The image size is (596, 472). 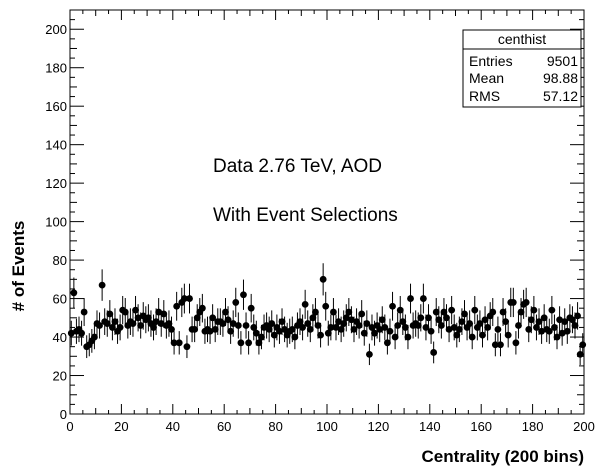 I want to click on x-tick-label: 120, so click(x=379, y=426).